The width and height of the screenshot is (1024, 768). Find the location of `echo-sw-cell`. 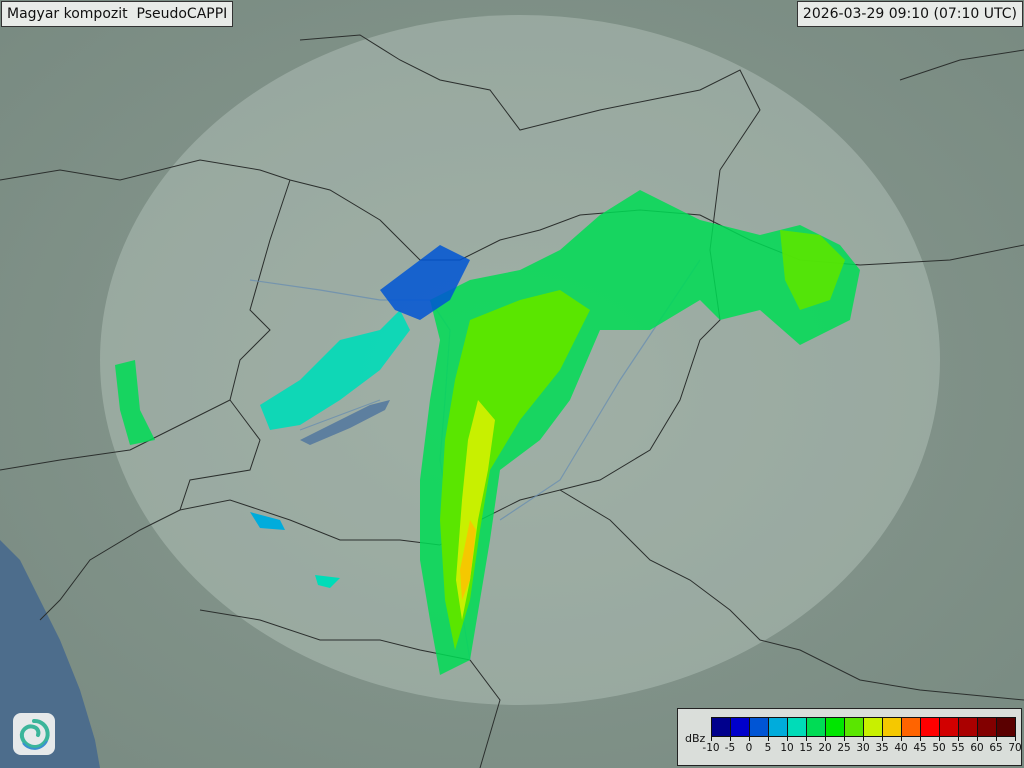

echo-sw-cell is located at coordinates (267, 521).